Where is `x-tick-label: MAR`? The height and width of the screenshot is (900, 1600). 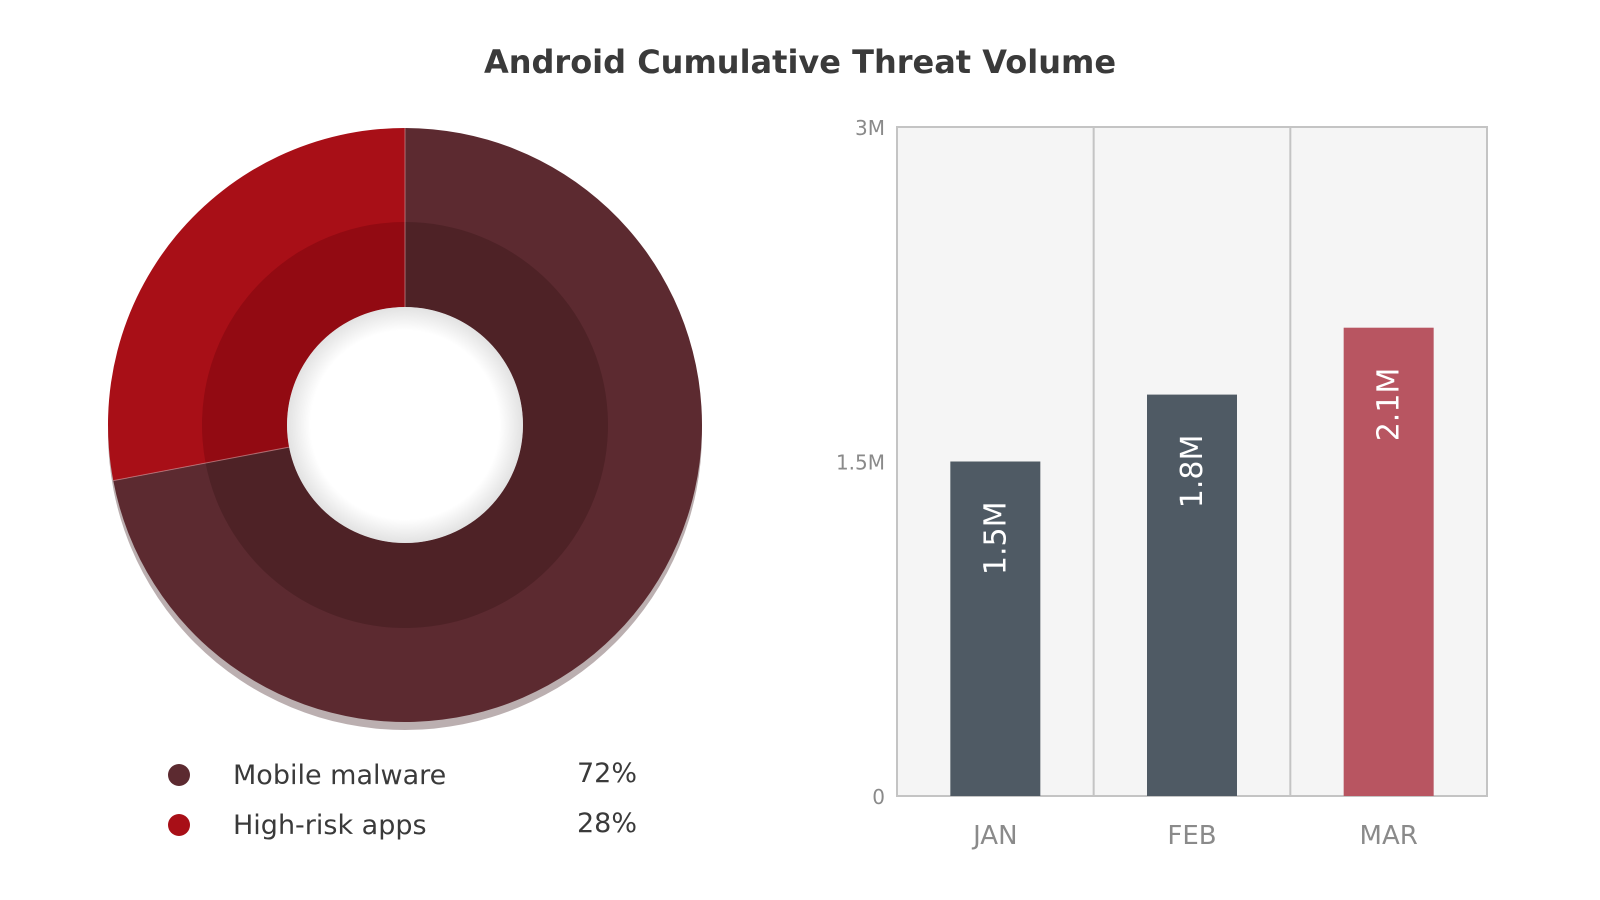 x-tick-label: MAR is located at coordinates (1389, 836).